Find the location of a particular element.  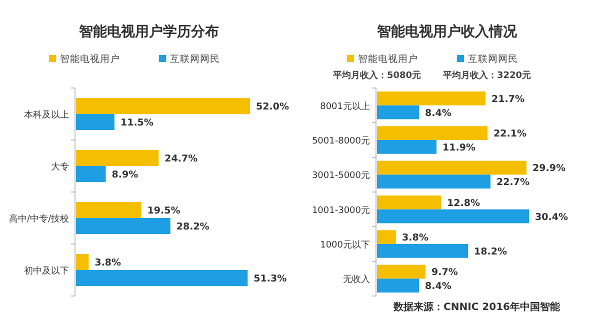

text: 平均月收入：5080元 is located at coordinates (377, 75).